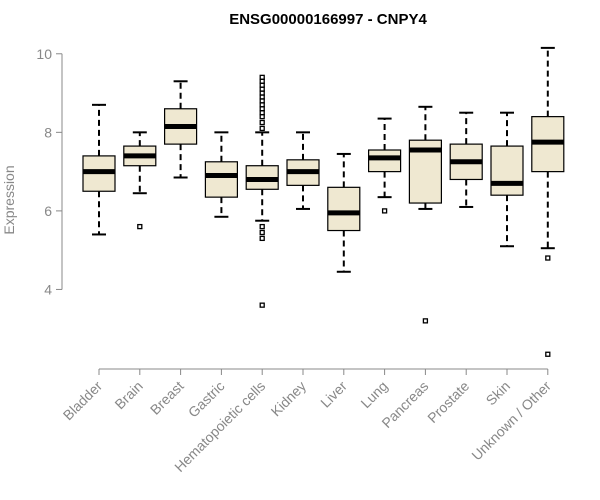 The height and width of the screenshot is (500, 600). What do you see at coordinates (181, 129) in the screenshot?
I see `box-breast` at bounding box center [181, 129].